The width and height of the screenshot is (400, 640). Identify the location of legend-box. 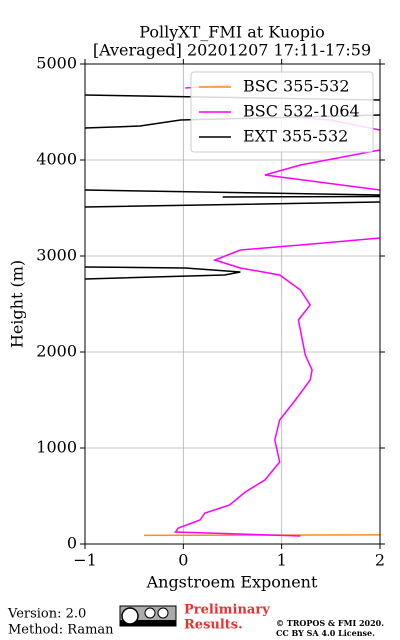
(282, 112).